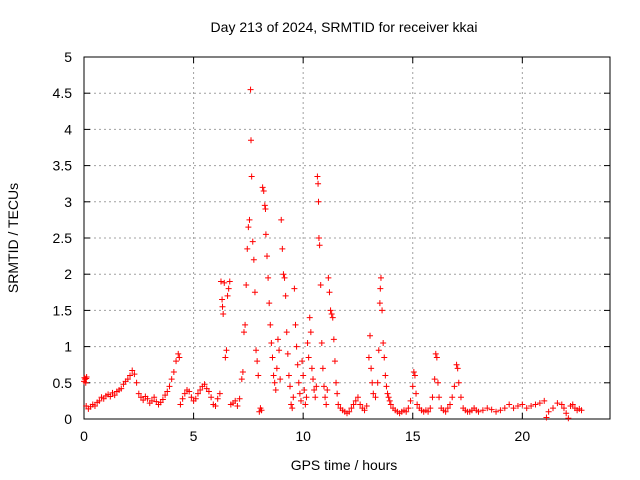 The height and width of the screenshot is (480, 640). Describe the element at coordinates (63, 383) in the screenshot. I see `y-tick-label: 0.5` at that location.